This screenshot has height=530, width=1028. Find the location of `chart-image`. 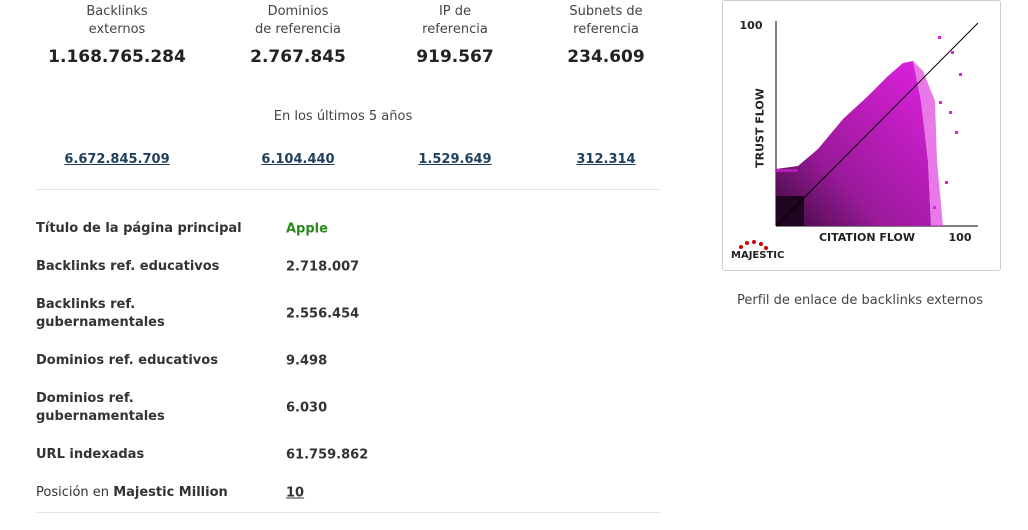

chart-image is located at coordinates (859, 135).